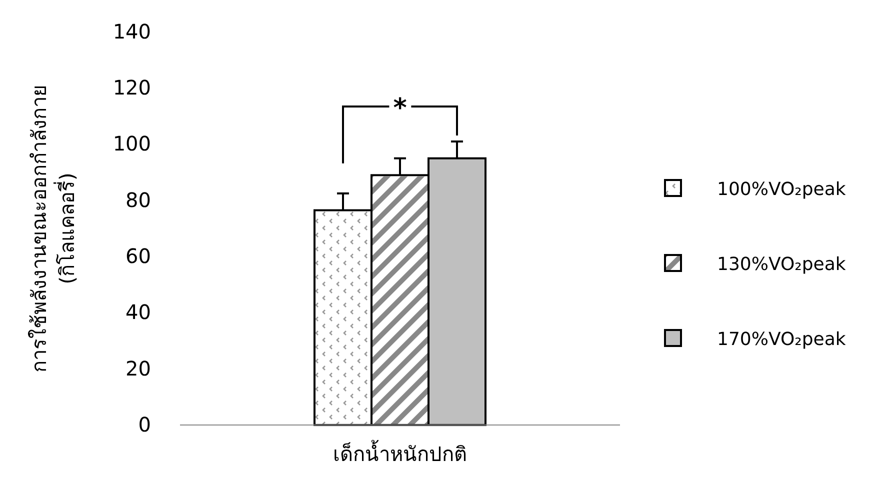 The image size is (881, 489). What do you see at coordinates (53, 228) in the screenshot?
I see `y-axis-title: การใช้พลังงานขณะออกกำลังกาย (กิโลแคลอรี่)` at bounding box center [53, 228].